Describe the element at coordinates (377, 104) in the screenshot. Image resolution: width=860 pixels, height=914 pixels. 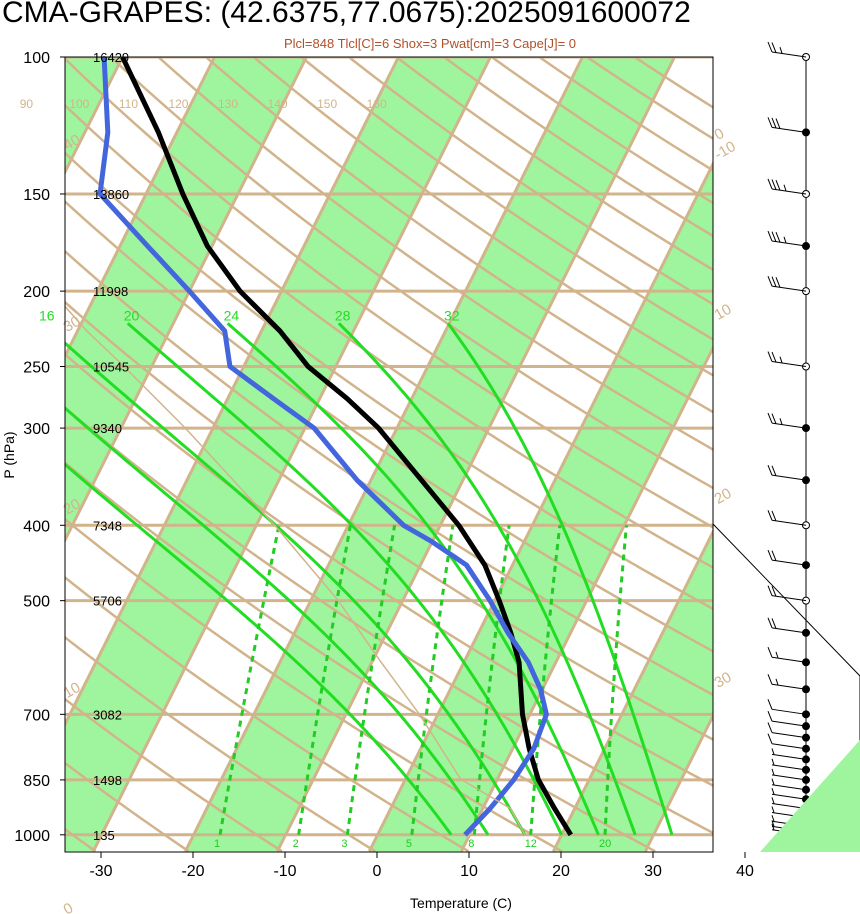
I see `dry-adiabat-label: 160` at that location.